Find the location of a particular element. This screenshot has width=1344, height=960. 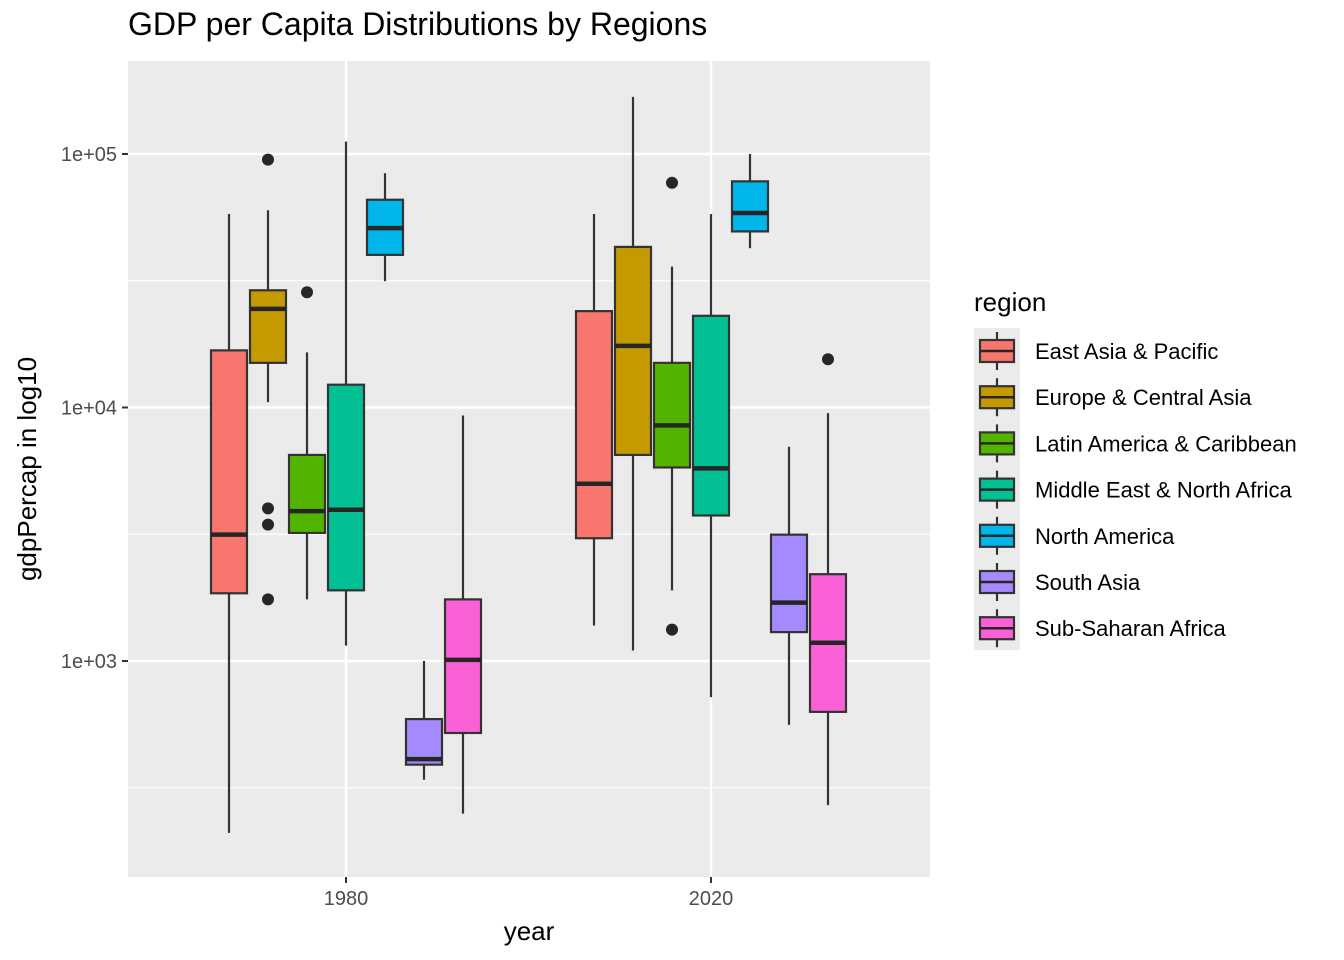

x-axis-title: year is located at coordinates (529, 931).